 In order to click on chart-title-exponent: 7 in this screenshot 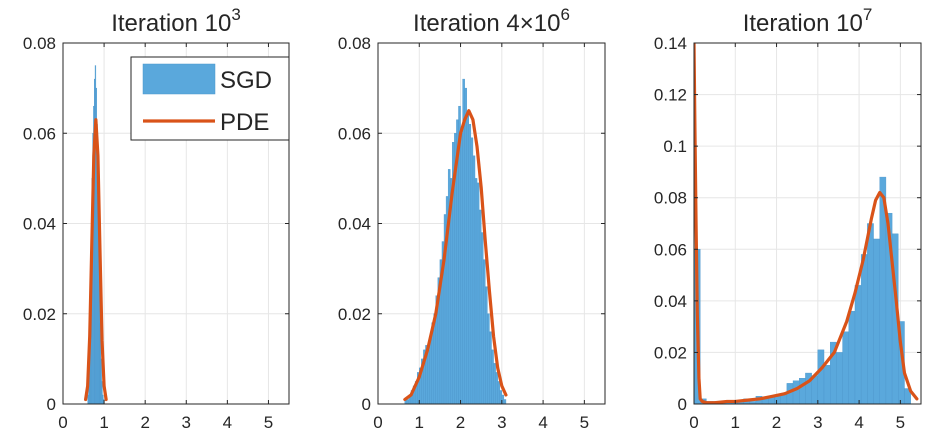, I will do `click(867, 14)`.